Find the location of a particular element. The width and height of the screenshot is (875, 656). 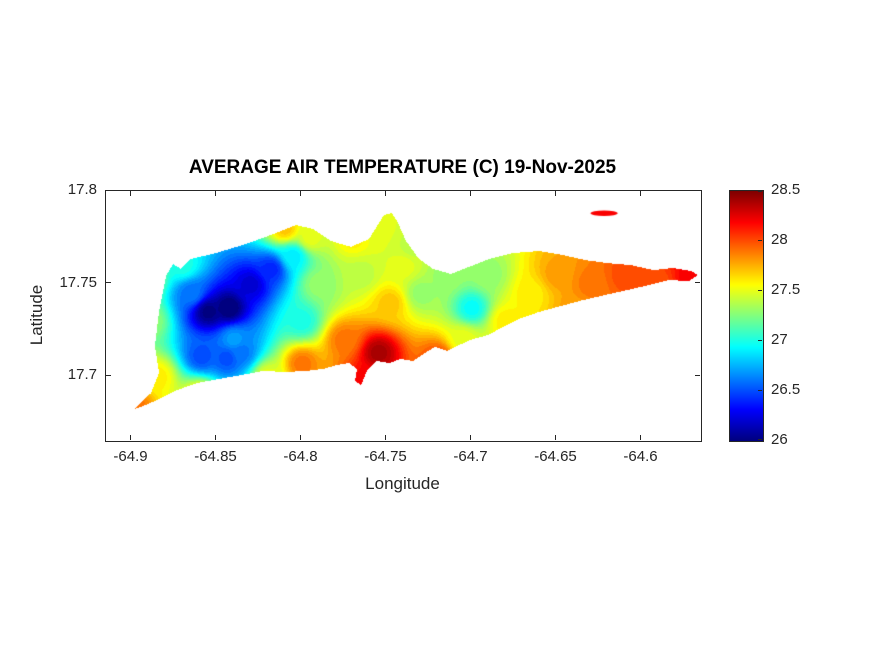

y-tick-label: 17.75 is located at coordinates (78, 282).